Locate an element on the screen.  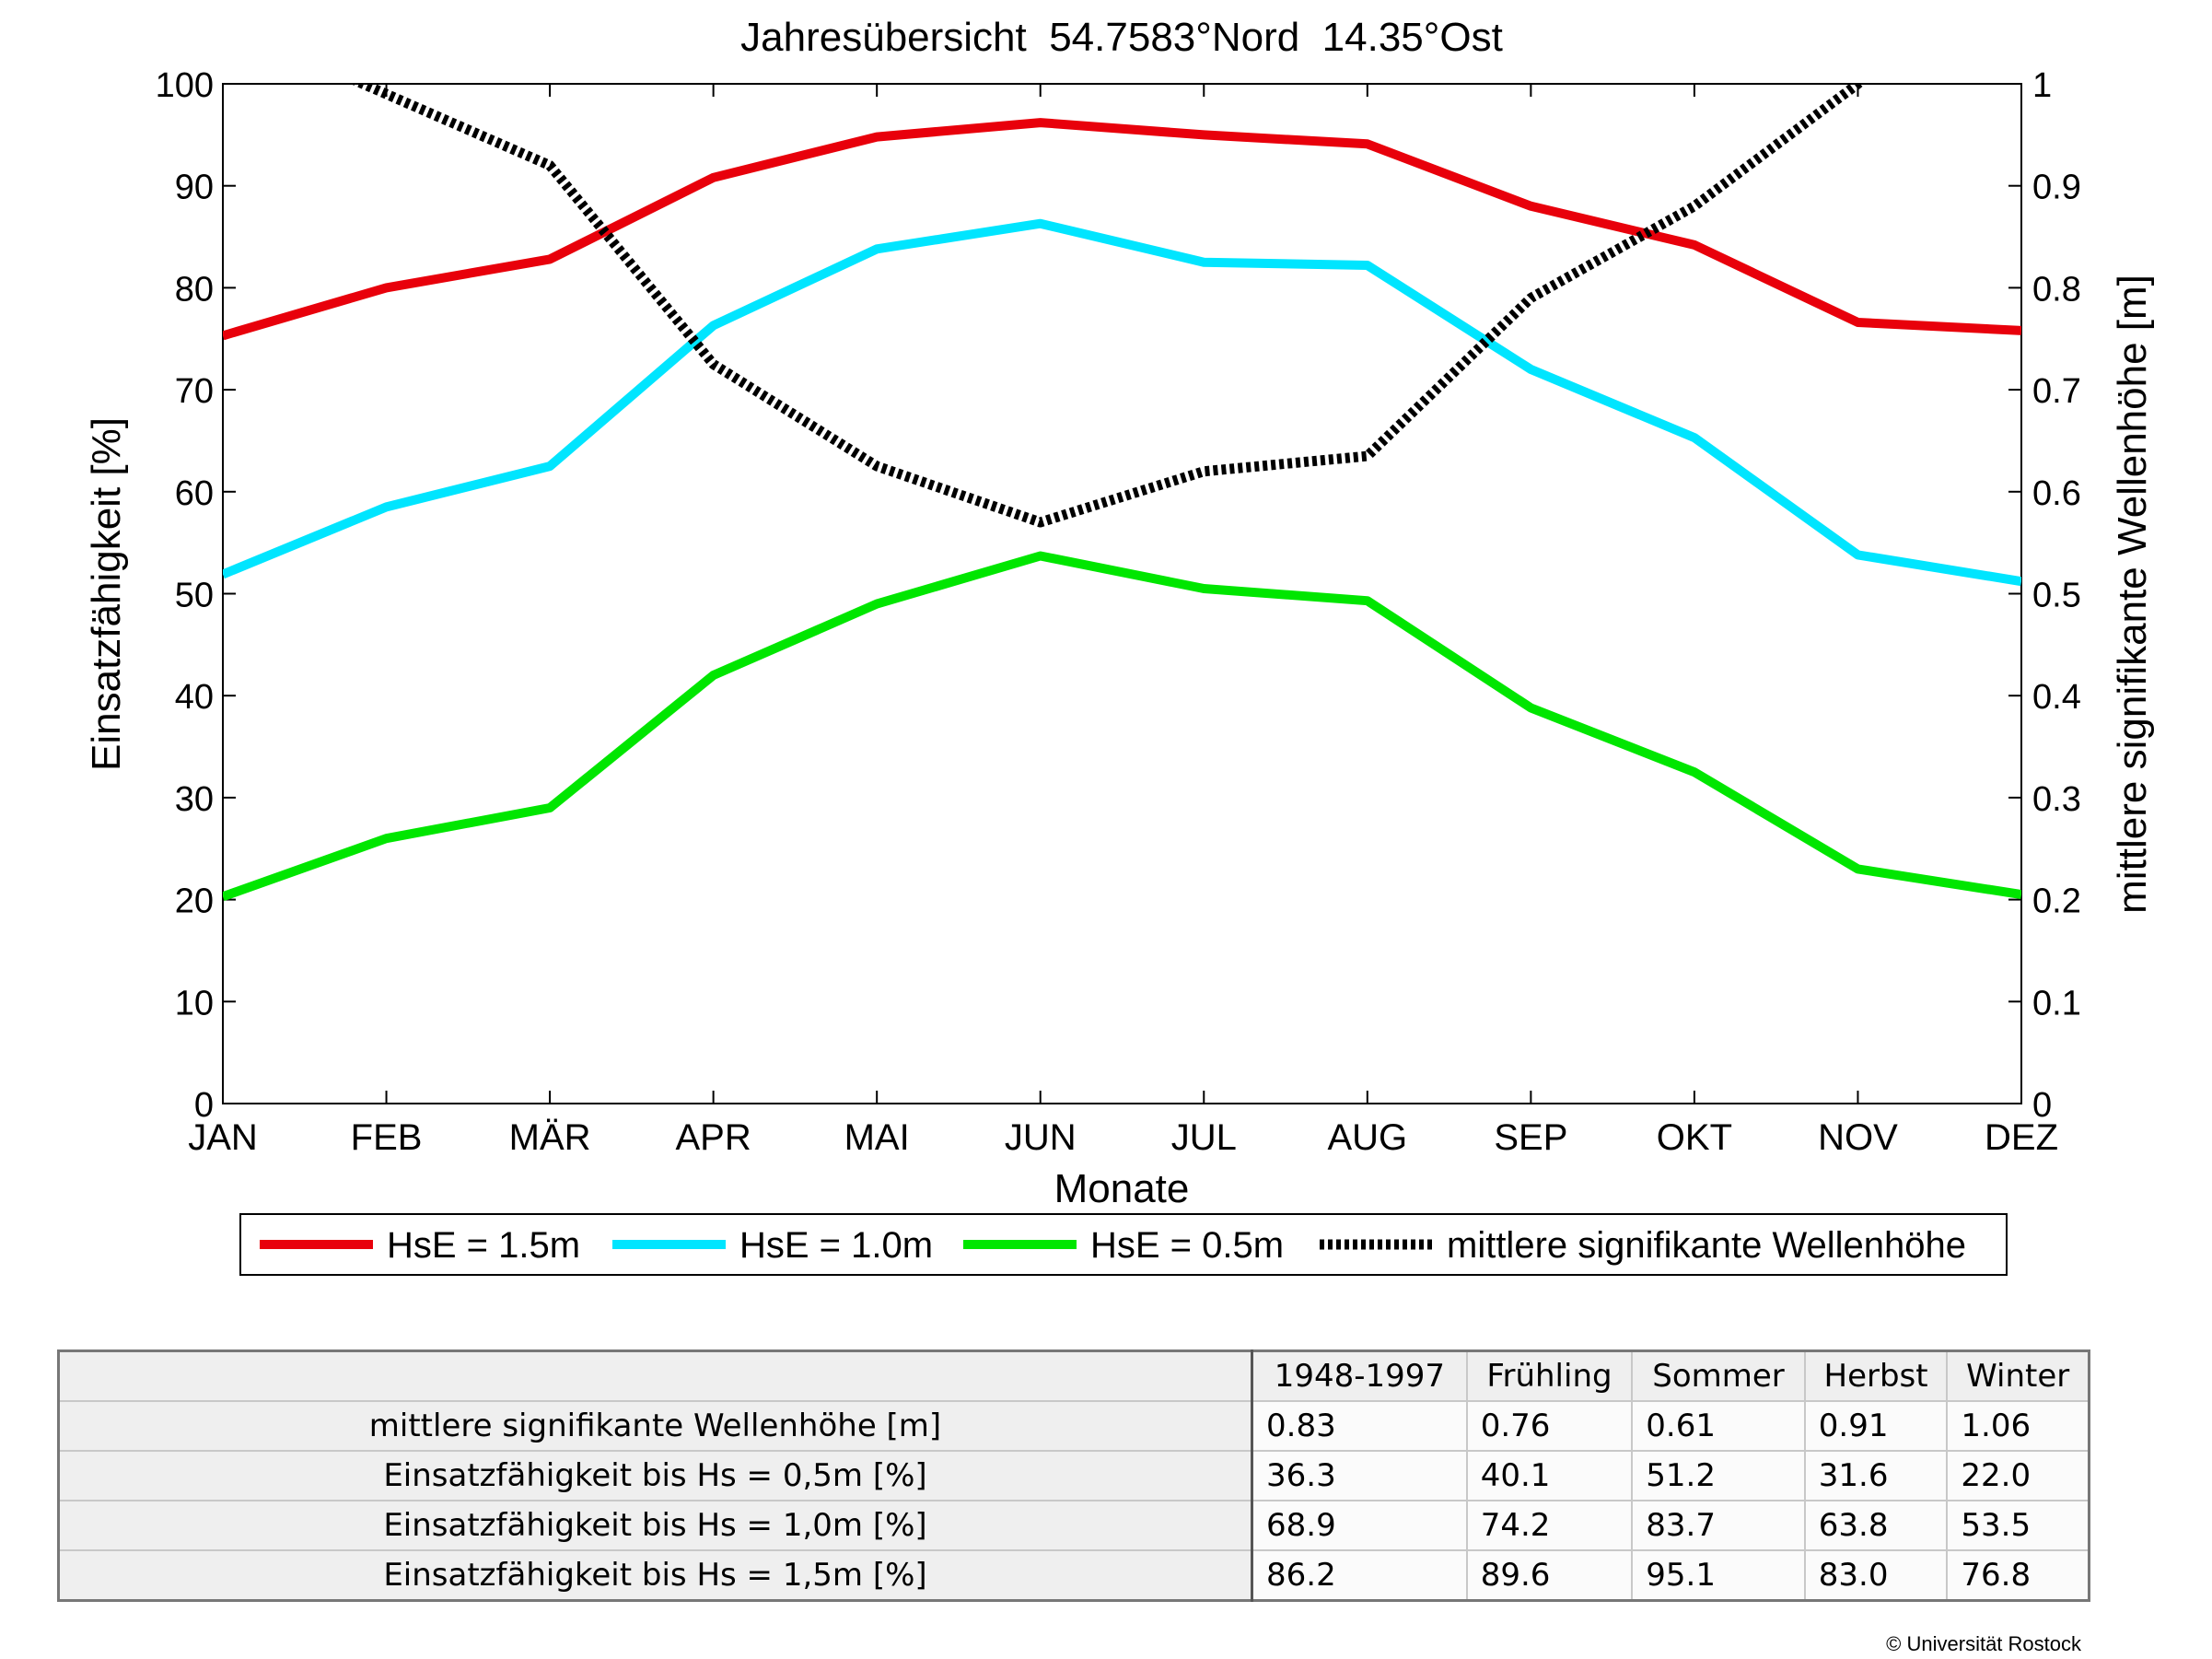
table-cell: 63.8 is located at coordinates (1876, 1525).